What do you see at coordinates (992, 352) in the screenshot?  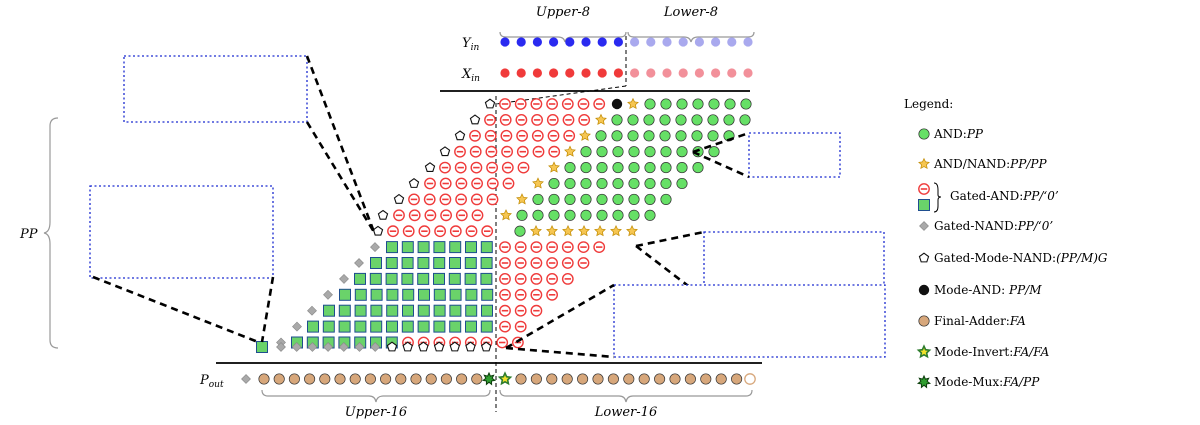 I see `legend-text-mode_invert: Mode-Invert:FA/FA` at bounding box center [992, 352].